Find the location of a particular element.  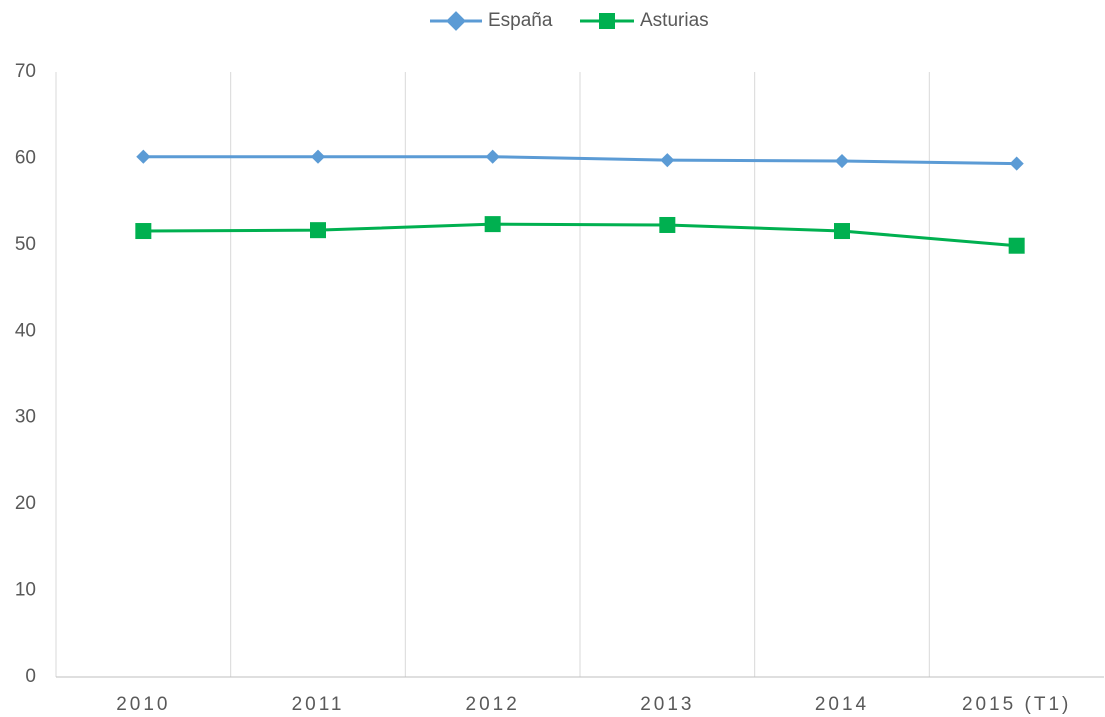

x-tick-label: 2014 is located at coordinates (842, 704).